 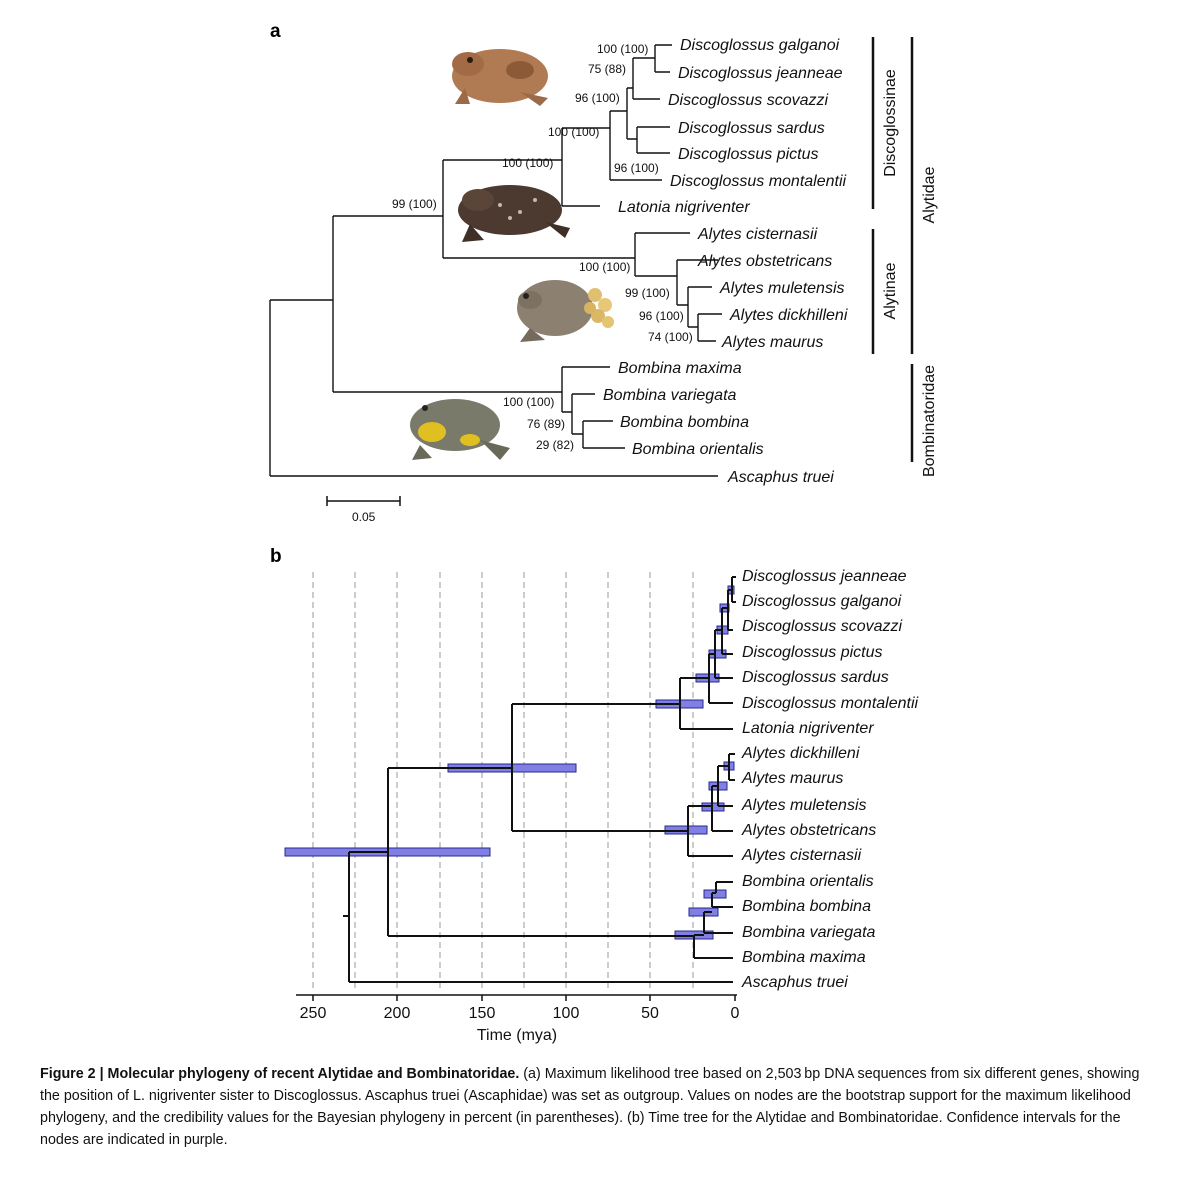 I want to click on frog-photo-discoglossus, so click(x=500, y=77).